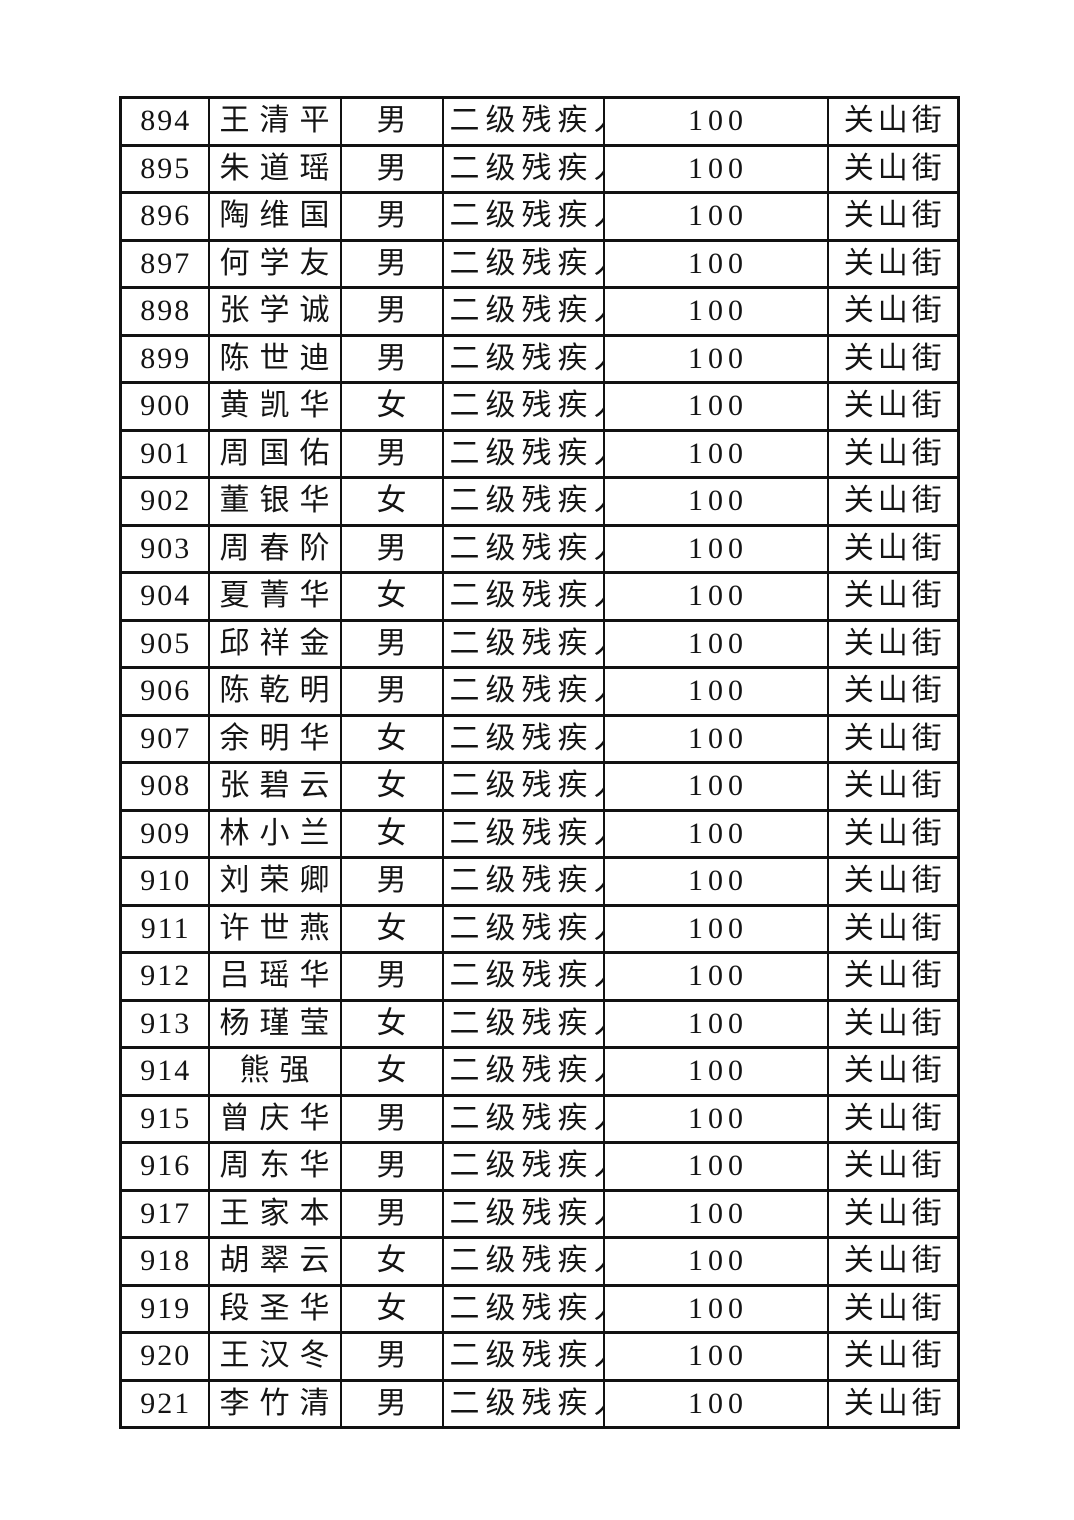  I want to click on serial-cell: 913, so click(164, 1023).